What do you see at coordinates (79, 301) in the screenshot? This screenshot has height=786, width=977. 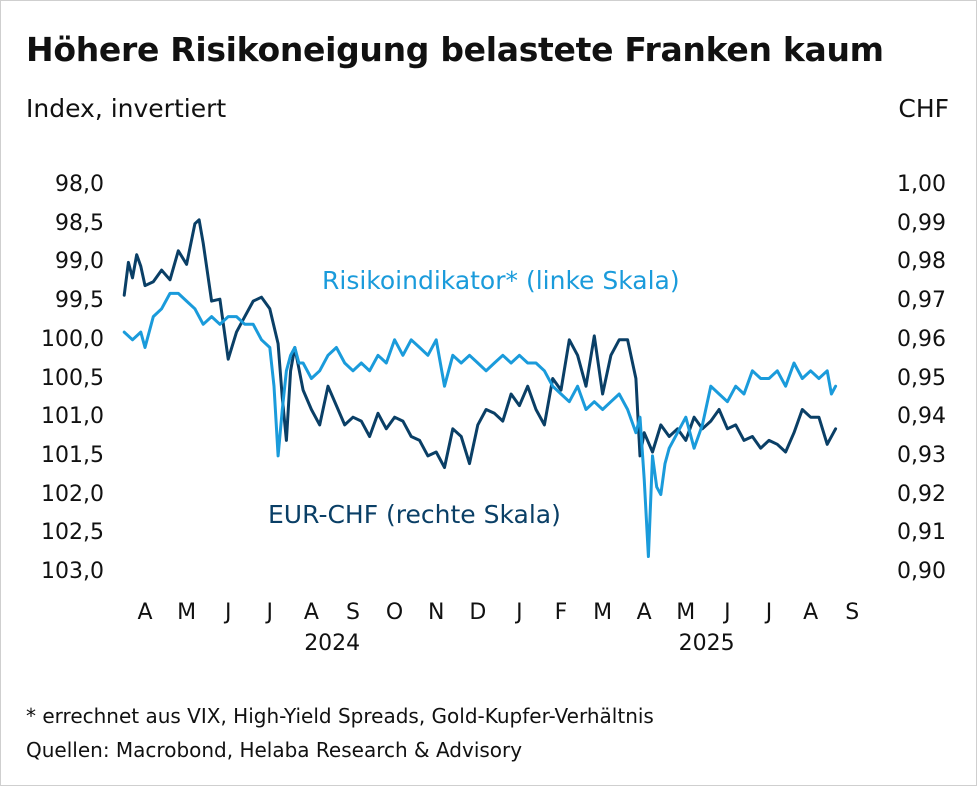 I see `y-left-tick-label: 99,5` at bounding box center [79, 301].